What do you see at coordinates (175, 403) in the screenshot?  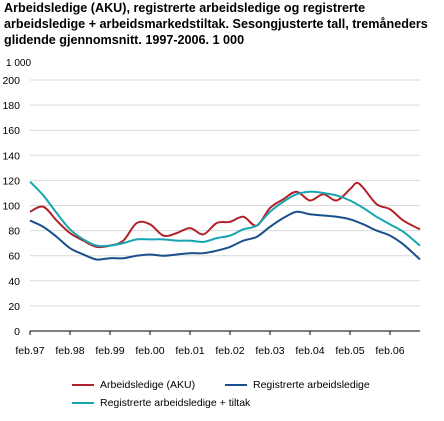 I see `legend-label-tiltak: Registrerte arbeidsledige + tiltak` at bounding box center [175, 403].